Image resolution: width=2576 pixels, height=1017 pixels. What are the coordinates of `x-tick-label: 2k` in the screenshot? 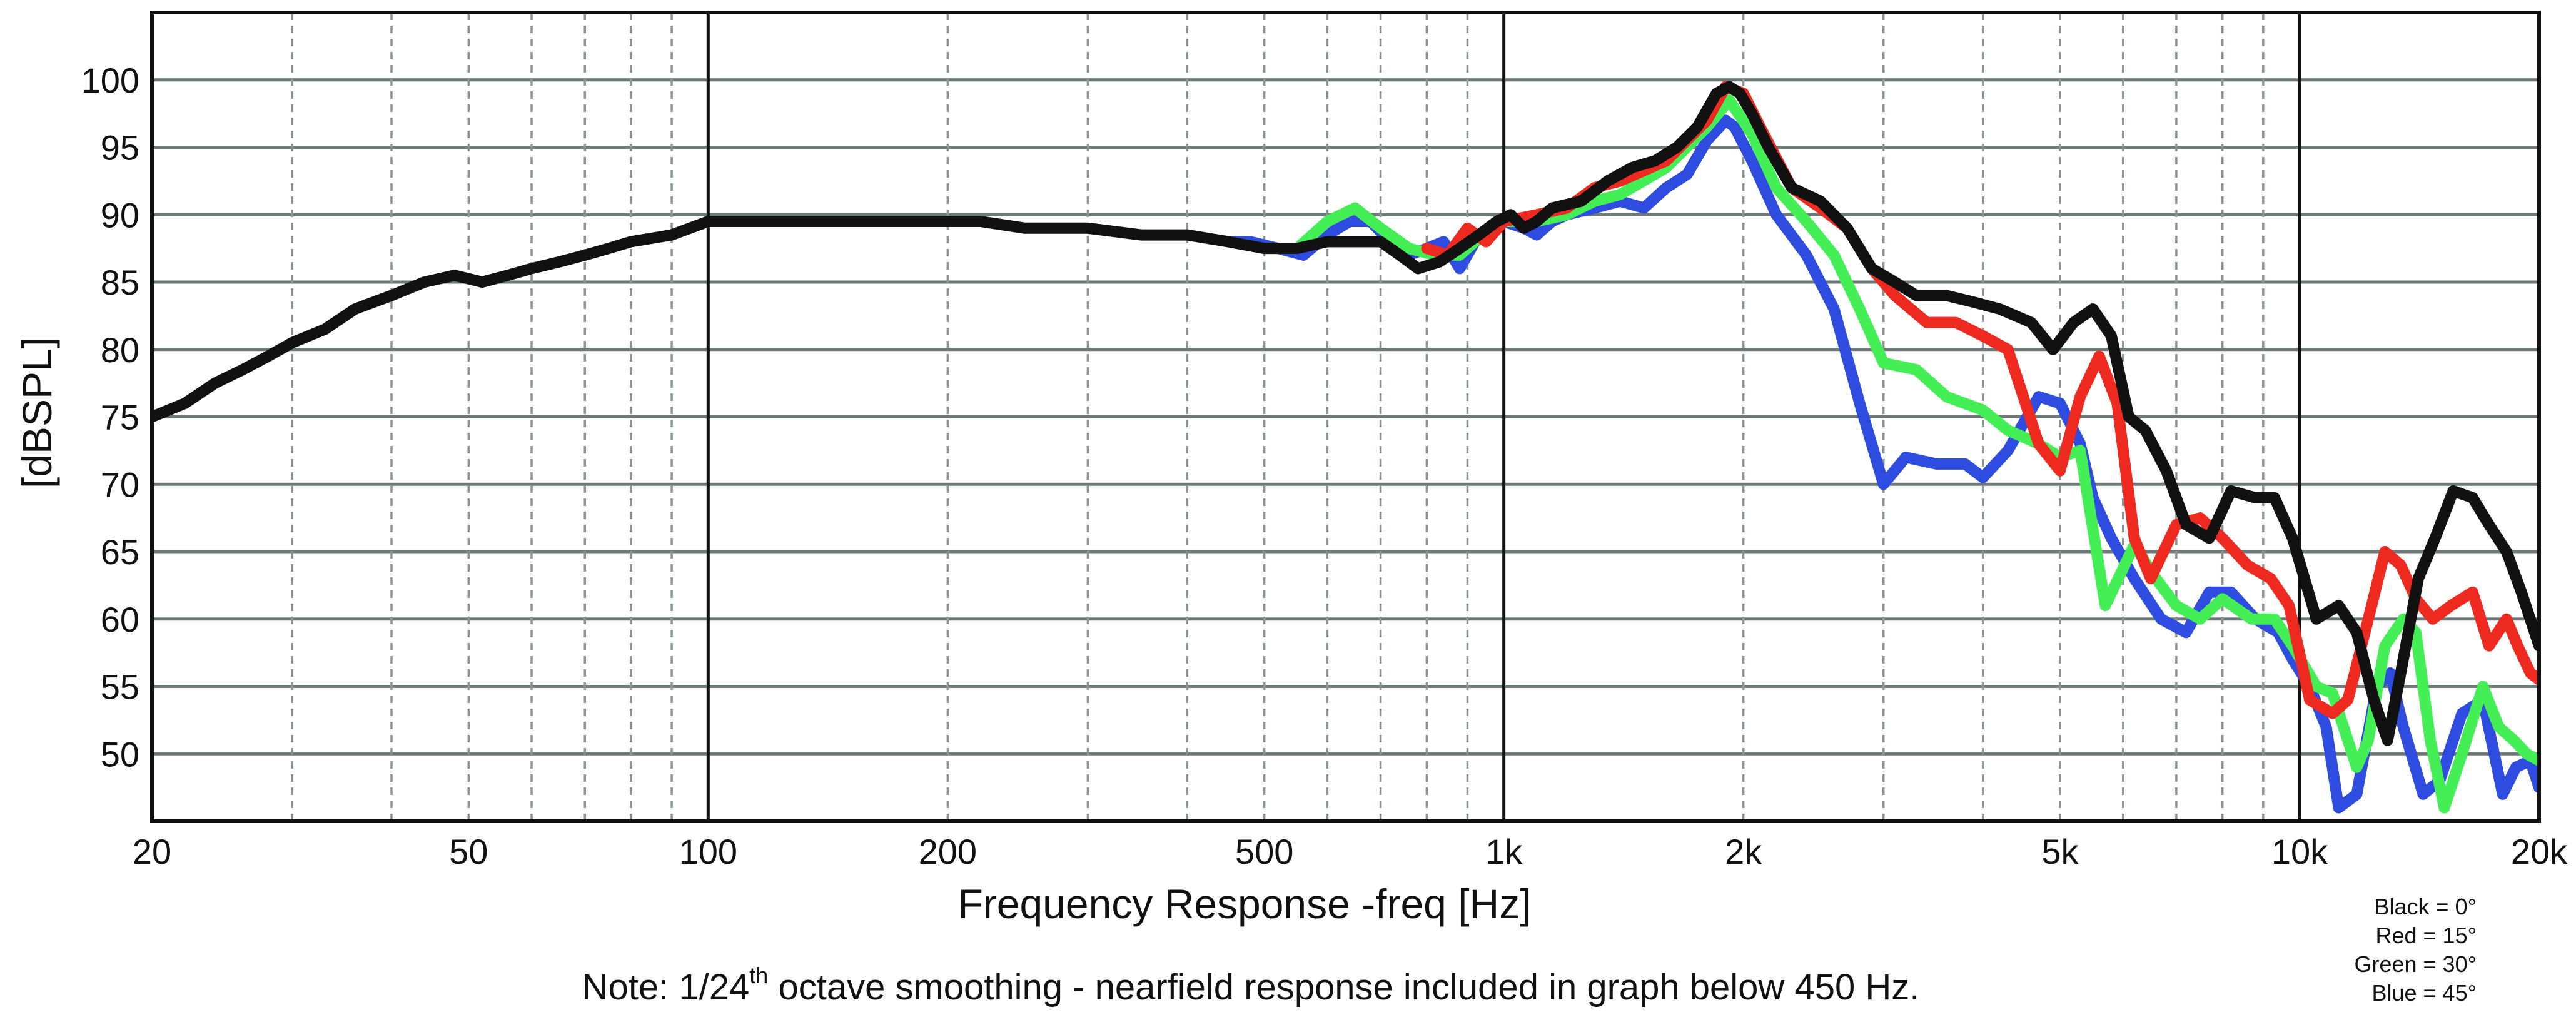 It's located at (1743, 851).